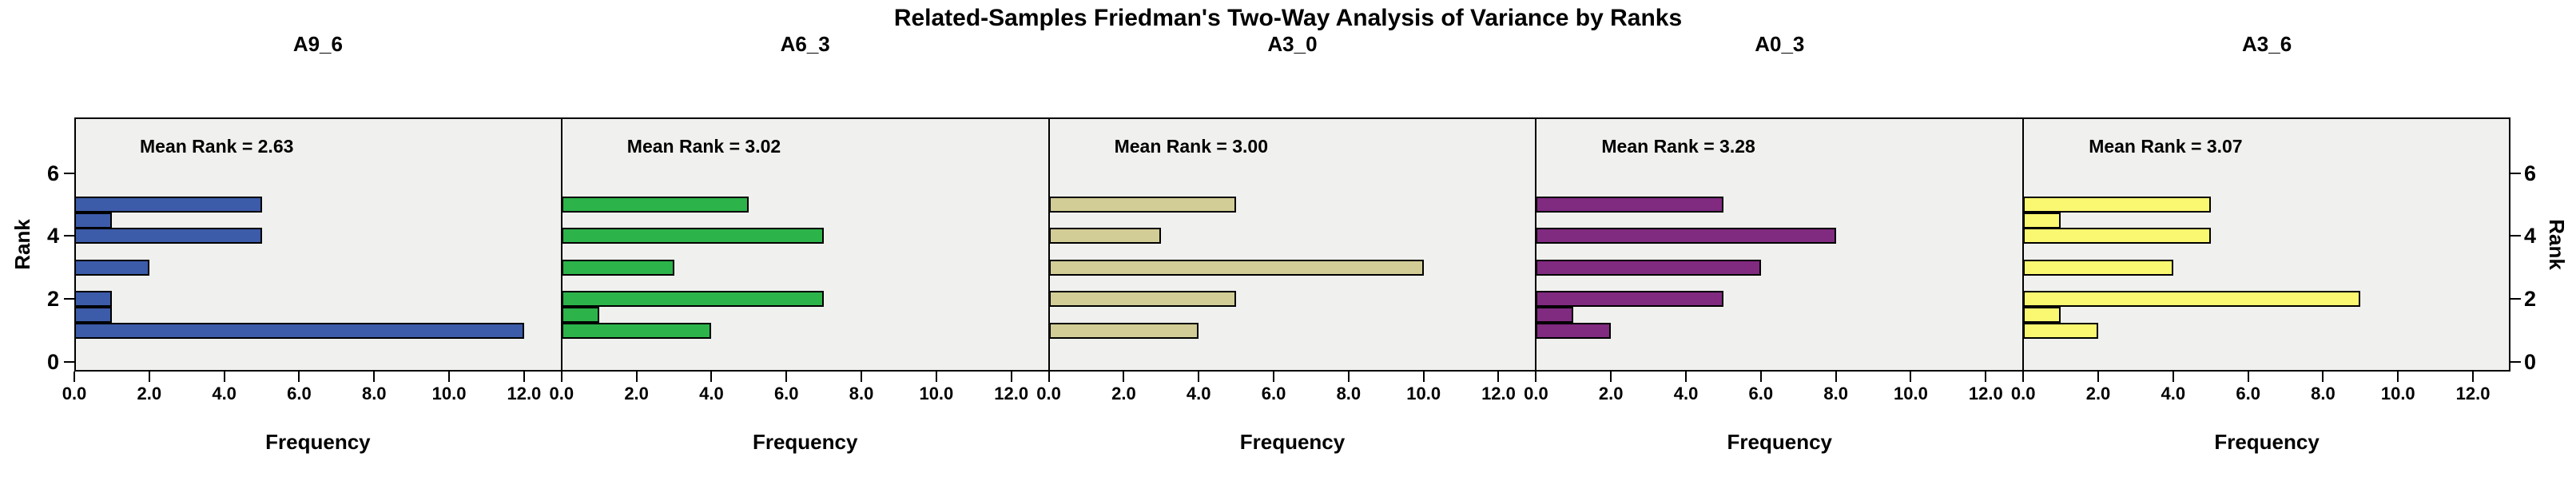 Image resolution: width=2576 pixels, height=485 pixels. Describe the element at coordinates (52, 173) in the screenshot. I see `y-tick-label-left: 6` at that location.